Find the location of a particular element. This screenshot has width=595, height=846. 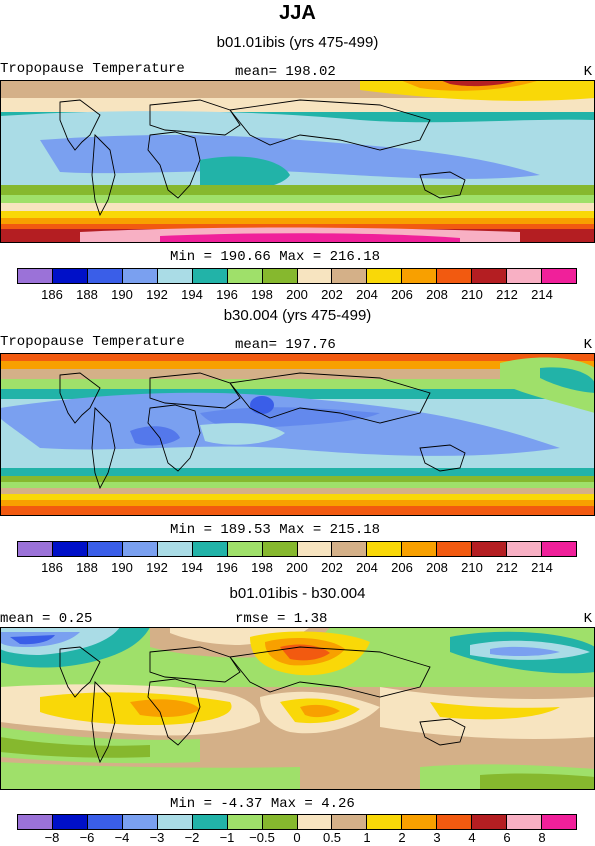

panel-1-minmax: Min = 190.66 Max = 216.18 is located at coordinates (275, 257).